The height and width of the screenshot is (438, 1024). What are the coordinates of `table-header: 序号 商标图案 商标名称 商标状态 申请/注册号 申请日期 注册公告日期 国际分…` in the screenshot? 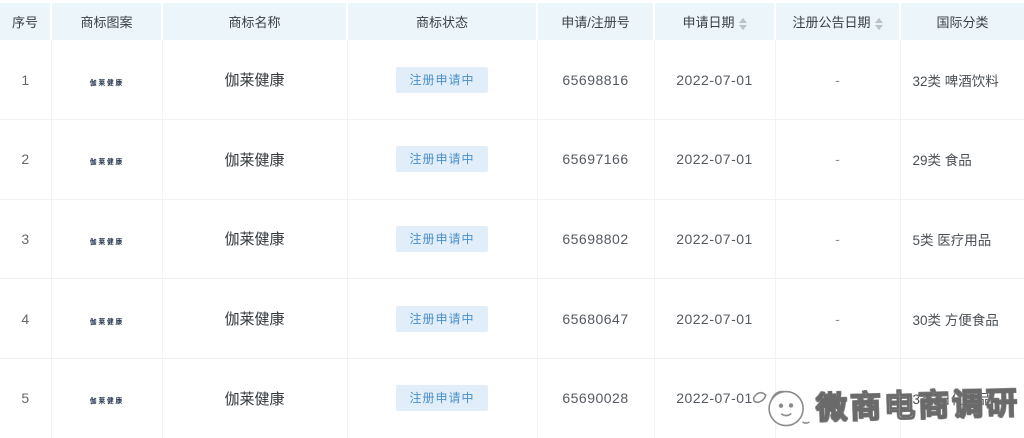 It's located at (512, 21).